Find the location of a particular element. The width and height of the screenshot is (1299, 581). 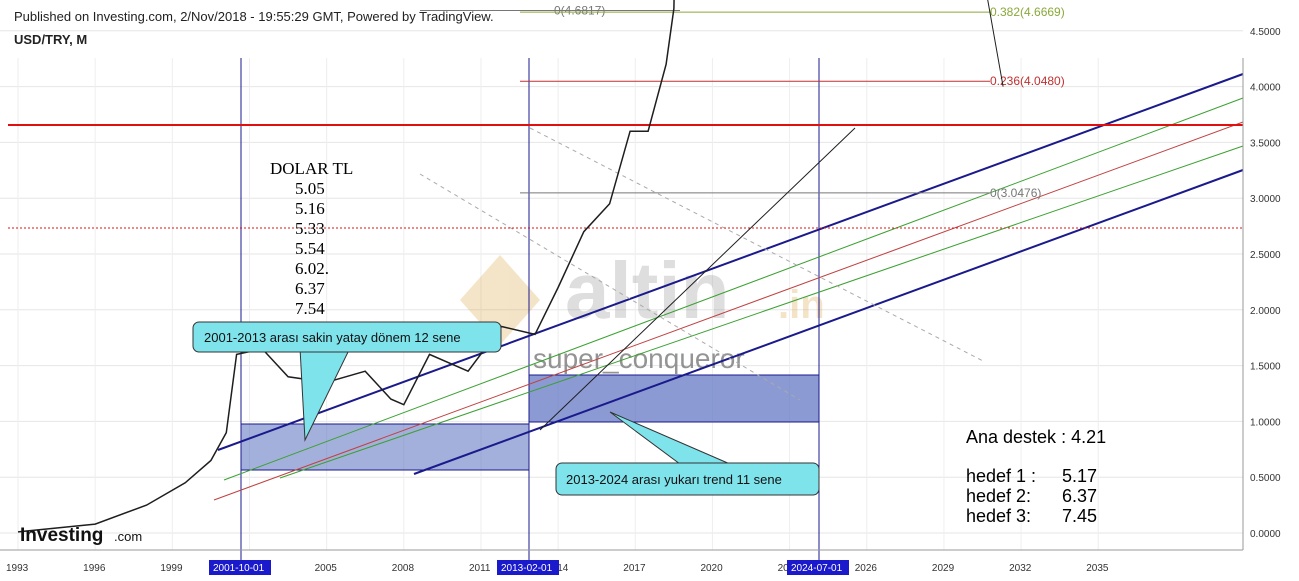

support-trend-line is located at coordinates (697, 279).